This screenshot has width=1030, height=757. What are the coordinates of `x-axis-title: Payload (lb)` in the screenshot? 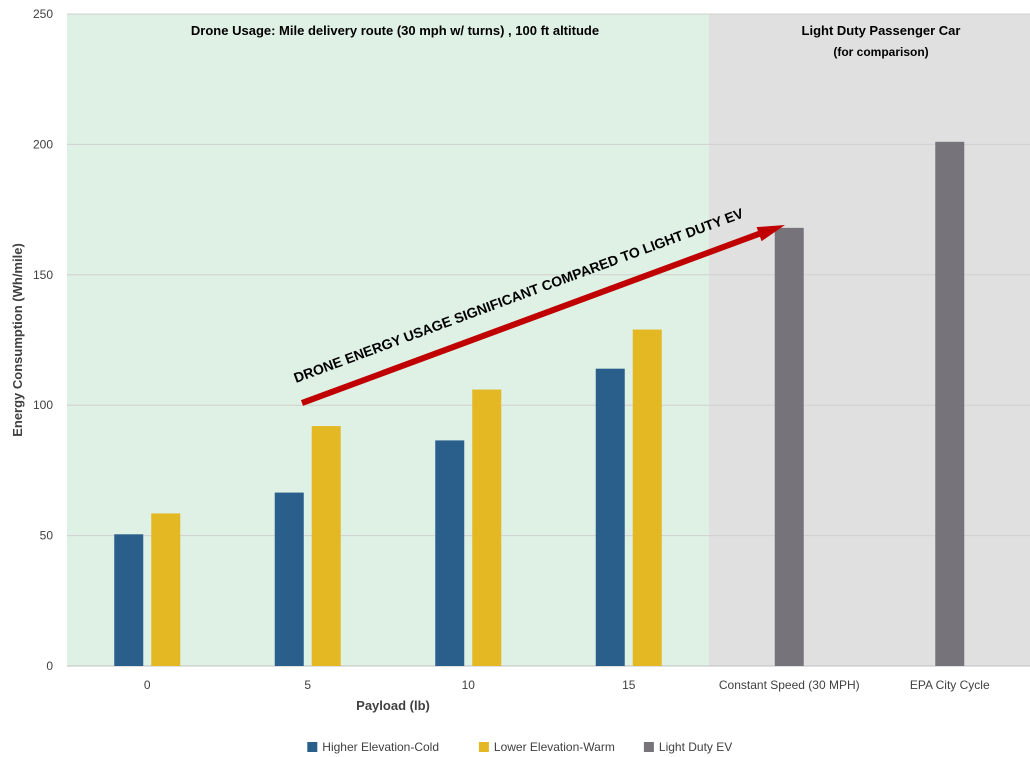 It's located at (393, 705).